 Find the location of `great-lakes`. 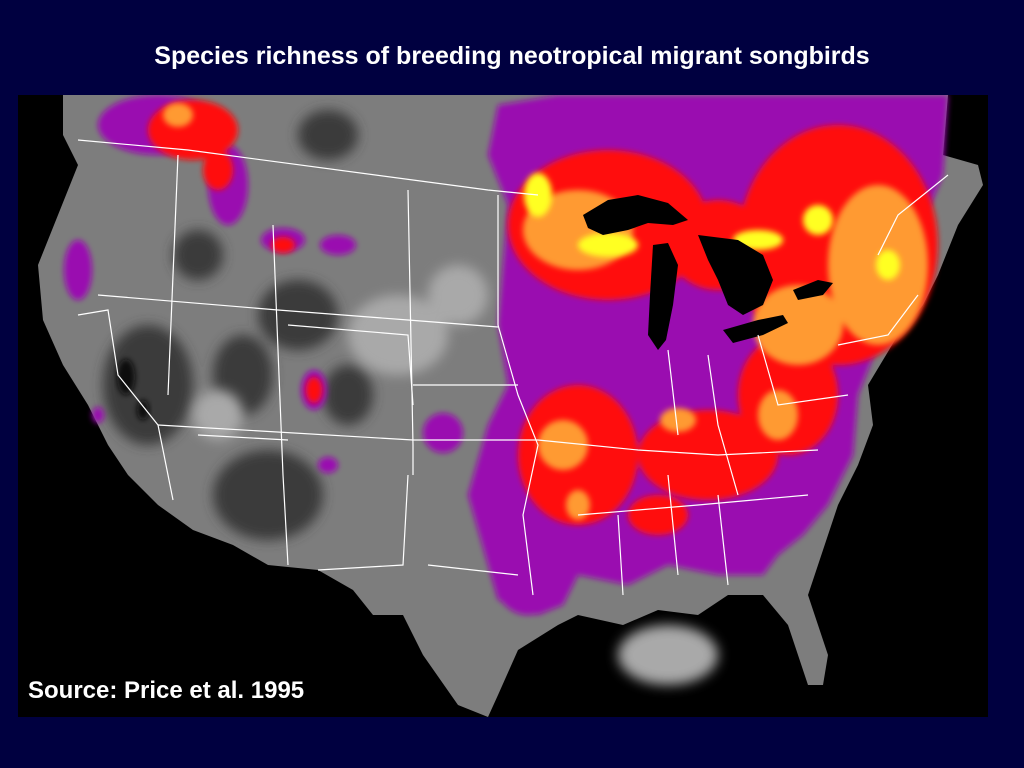

great-lakes is located at coordinates (708, 272).